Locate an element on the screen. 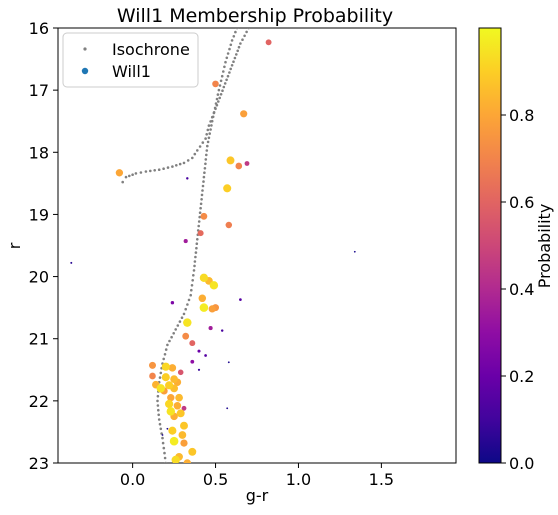 This screenshot has height=515, width=558. colorbar-gradient is located at coordinates (490, 245).